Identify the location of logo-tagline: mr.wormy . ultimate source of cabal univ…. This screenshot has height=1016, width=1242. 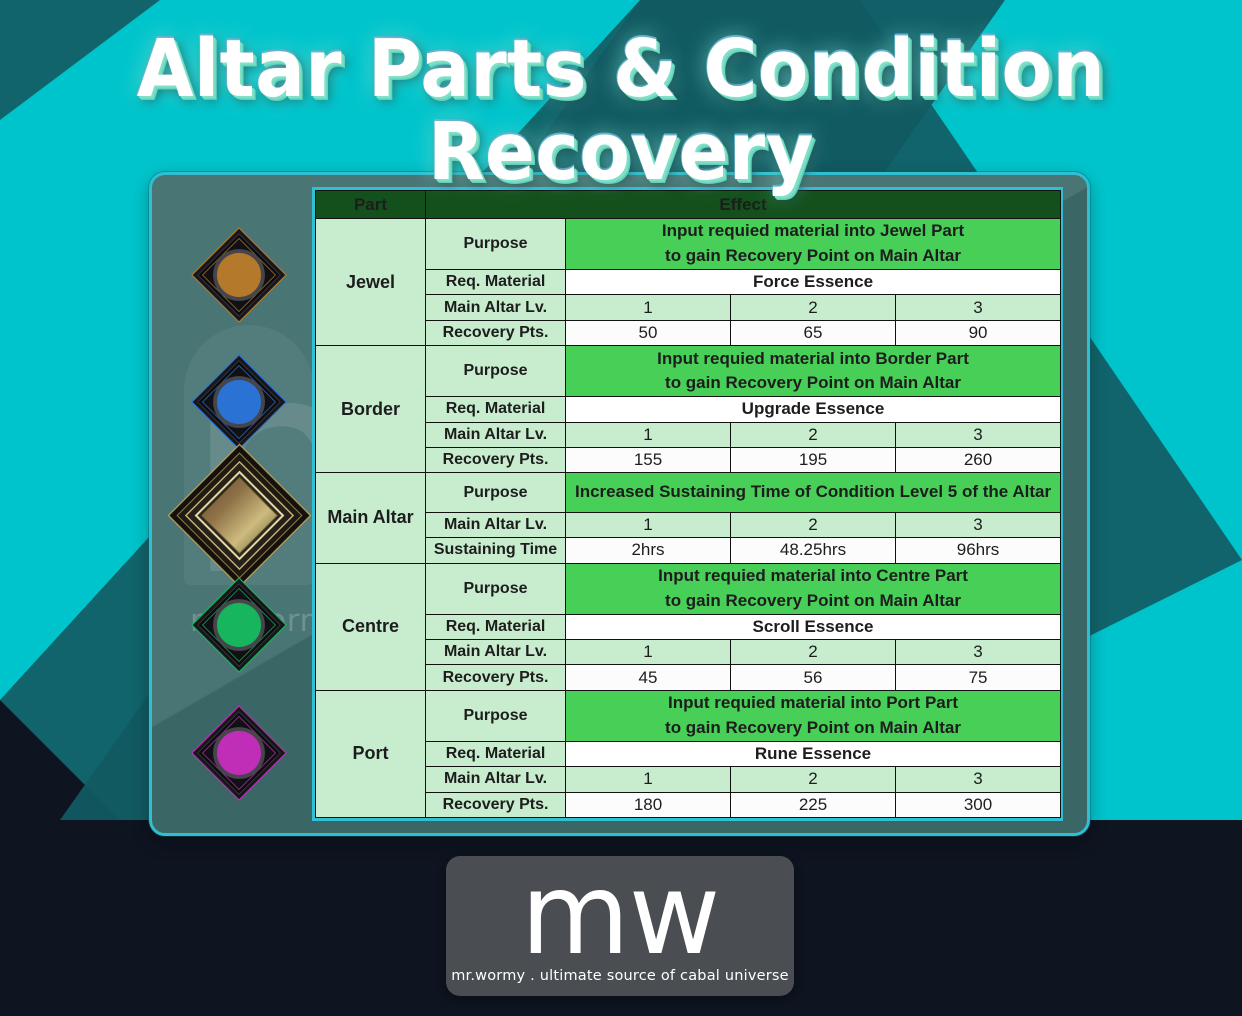
(620, 976).